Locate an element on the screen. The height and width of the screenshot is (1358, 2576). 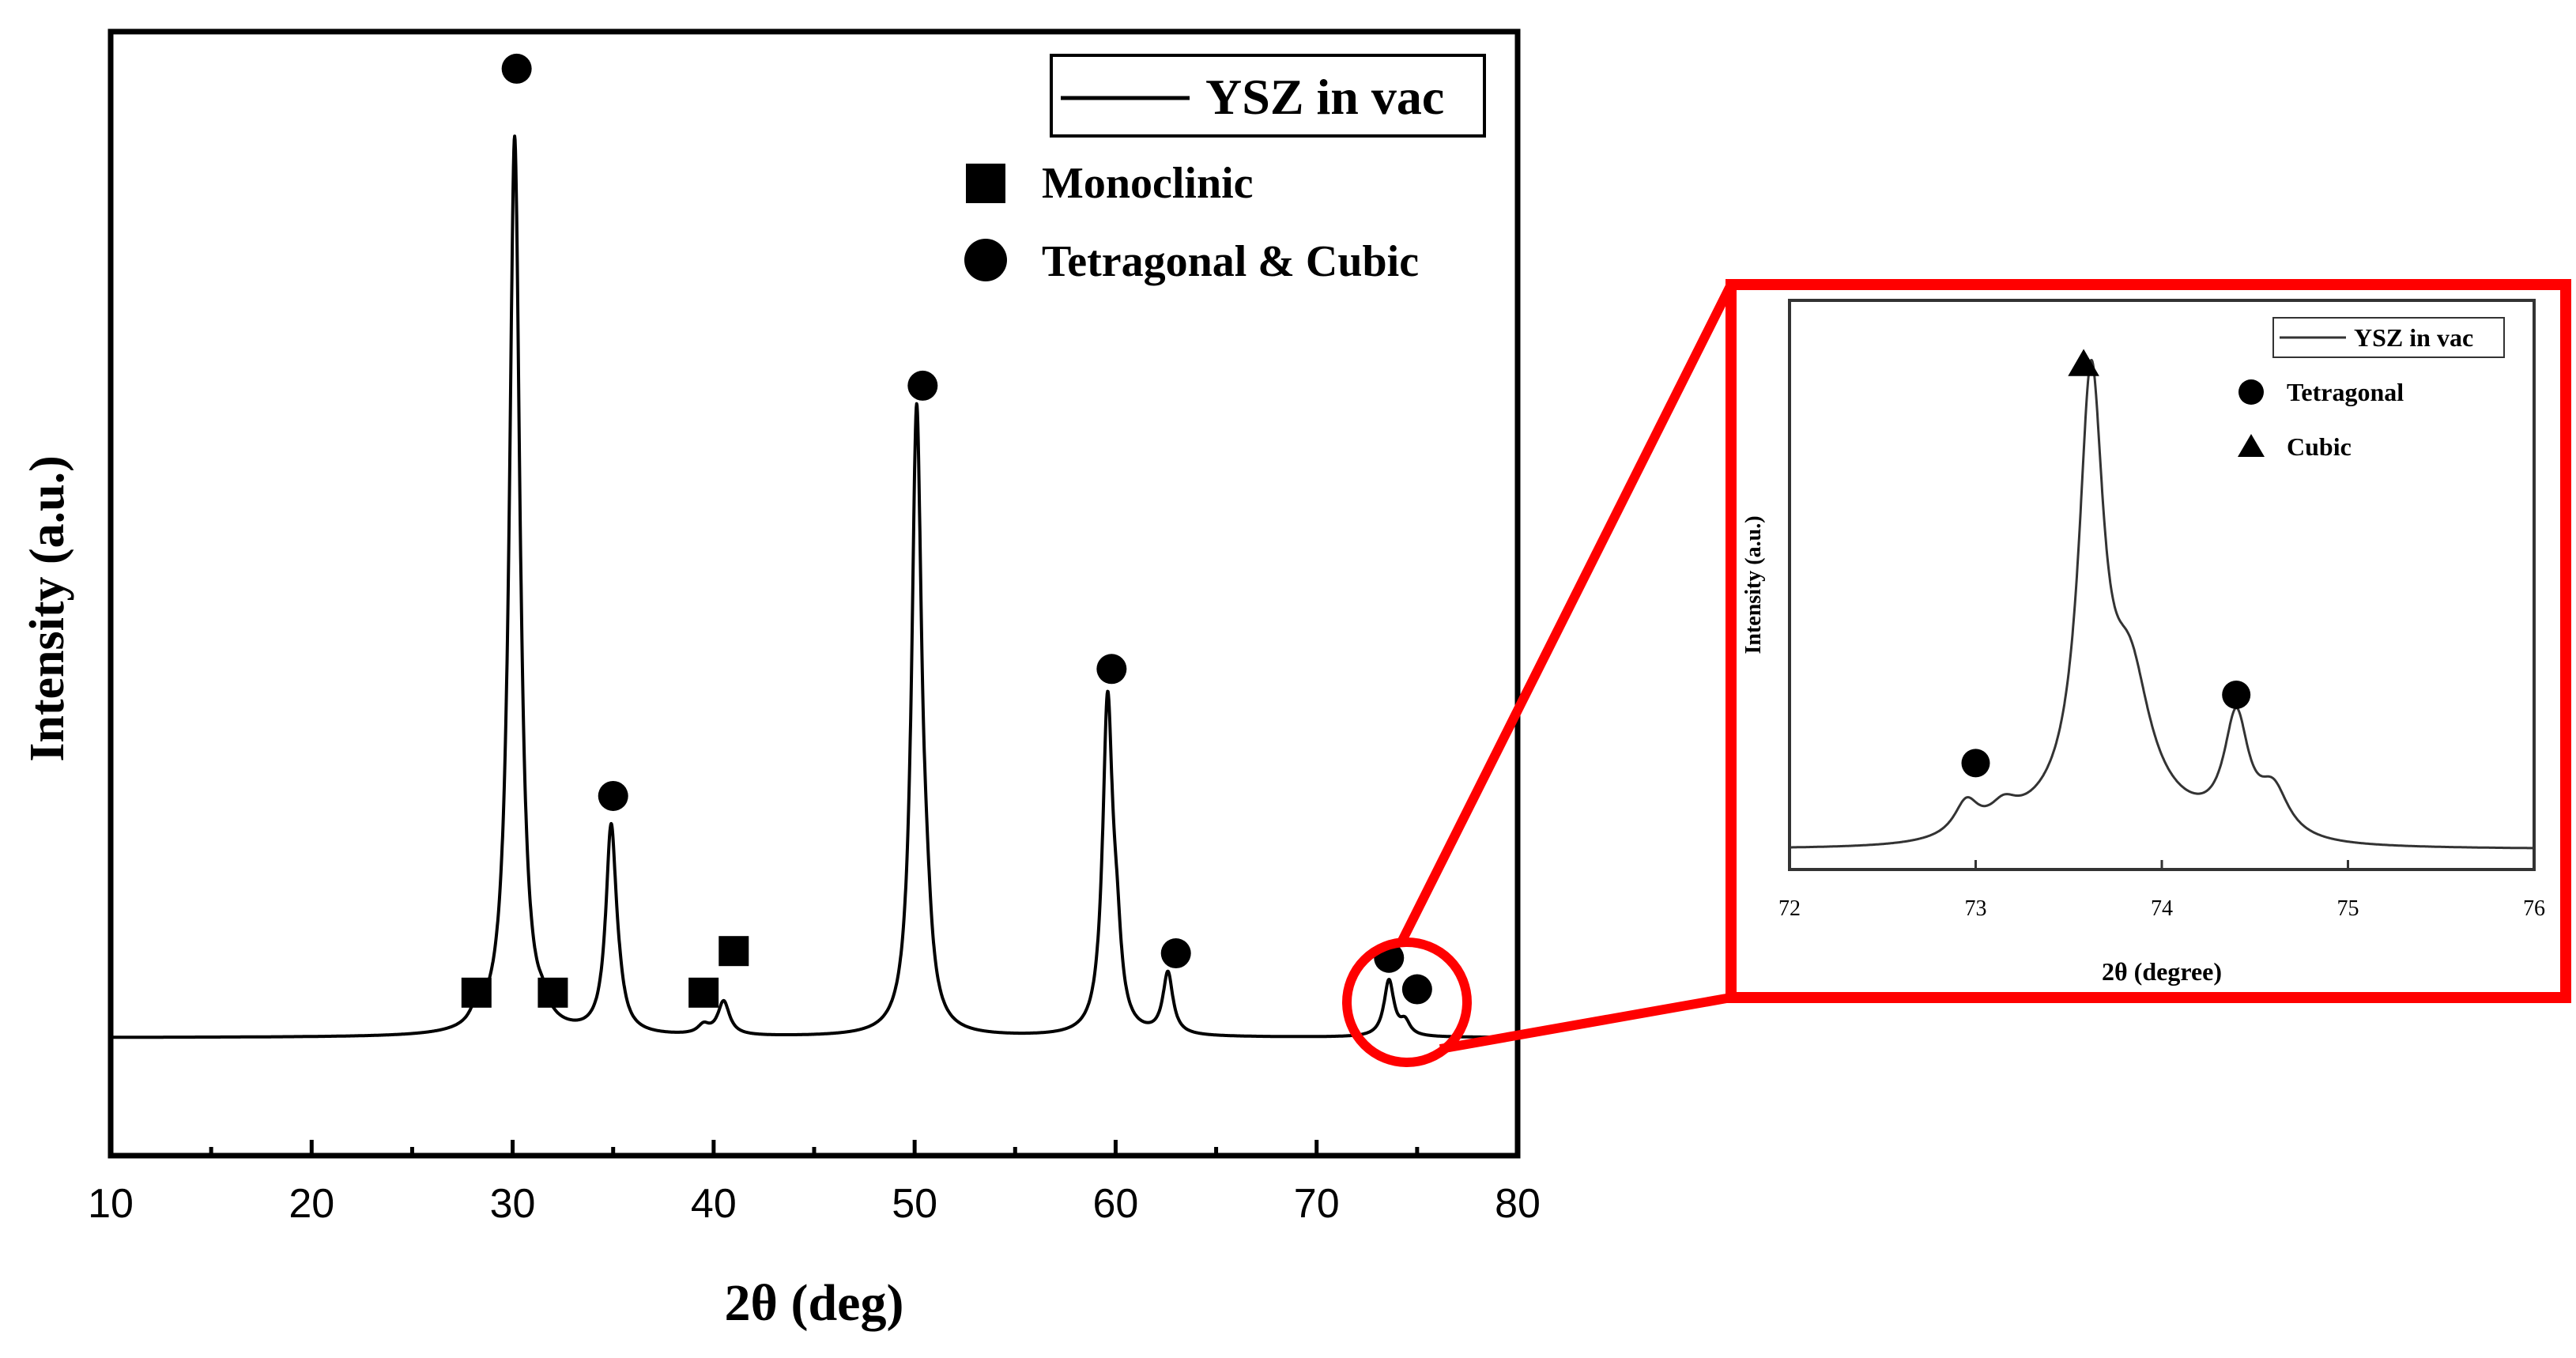
tetragonal-legend-label: Tetragonal is located at coordinates (2345, 392).